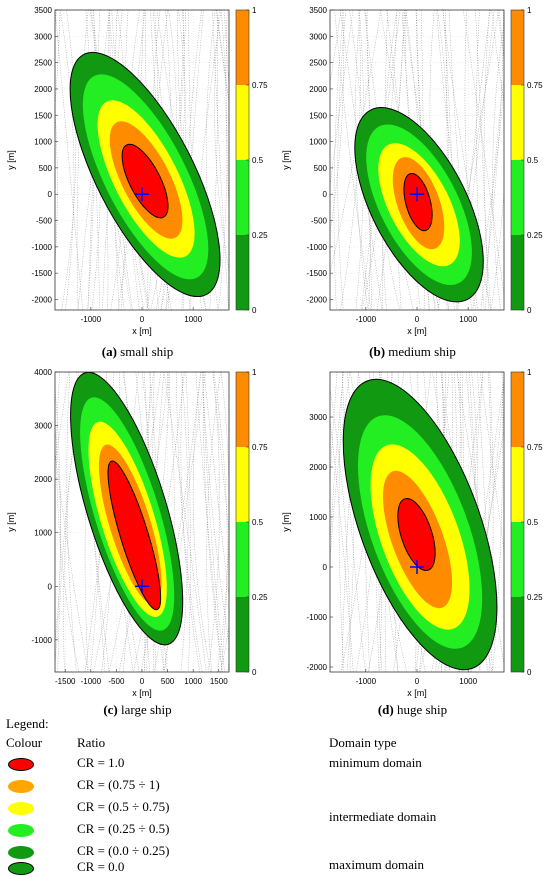  What do you see at coordinates (383, 816) in the screenshot?
I see `legend-domain-intermediate: intermediate domain` at bounding box center [383, 816].